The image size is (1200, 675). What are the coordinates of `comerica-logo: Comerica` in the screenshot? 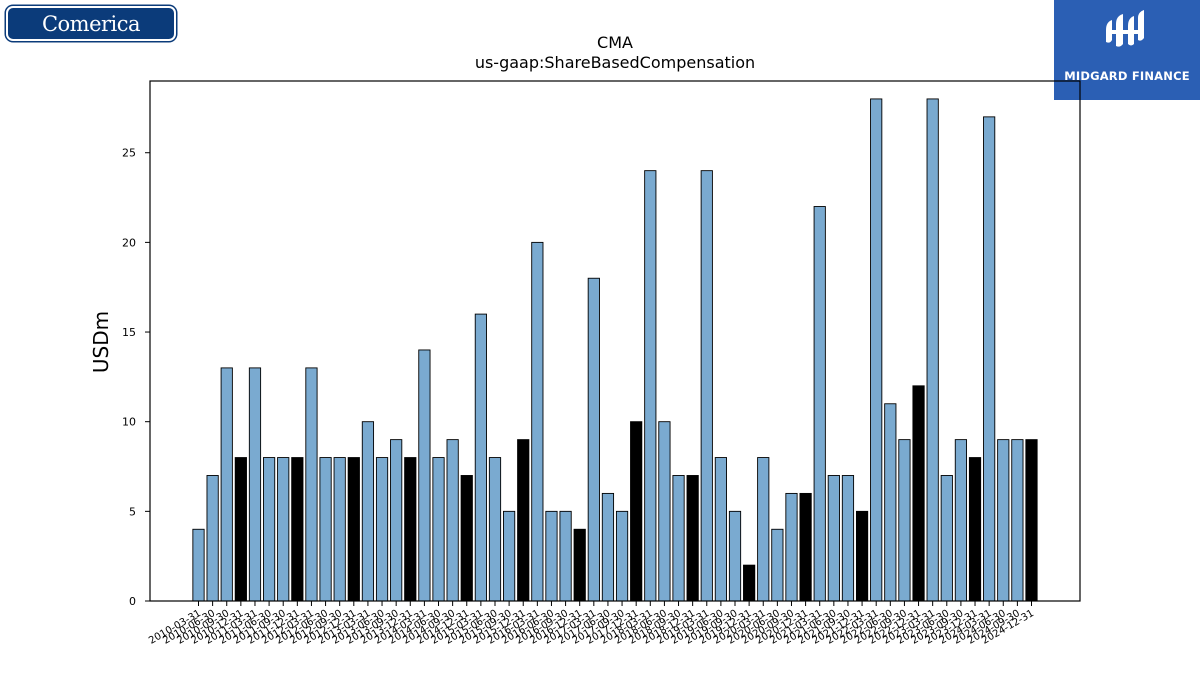 It's located at (91, 23).